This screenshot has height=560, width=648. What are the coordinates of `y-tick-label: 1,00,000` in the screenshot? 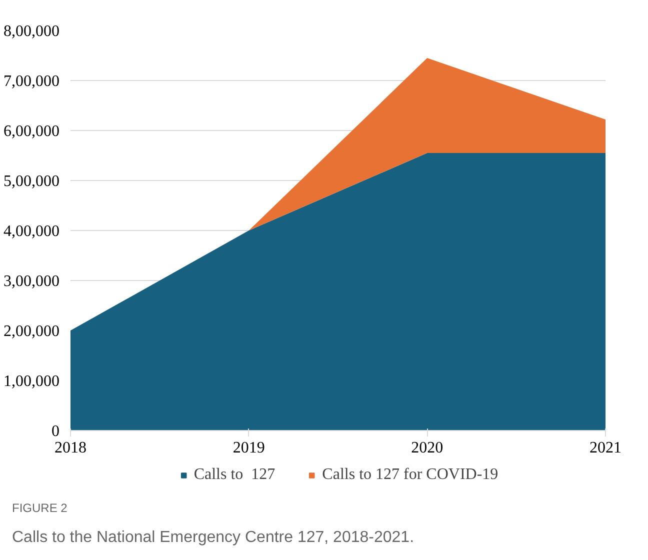 It's located at (32, 381).